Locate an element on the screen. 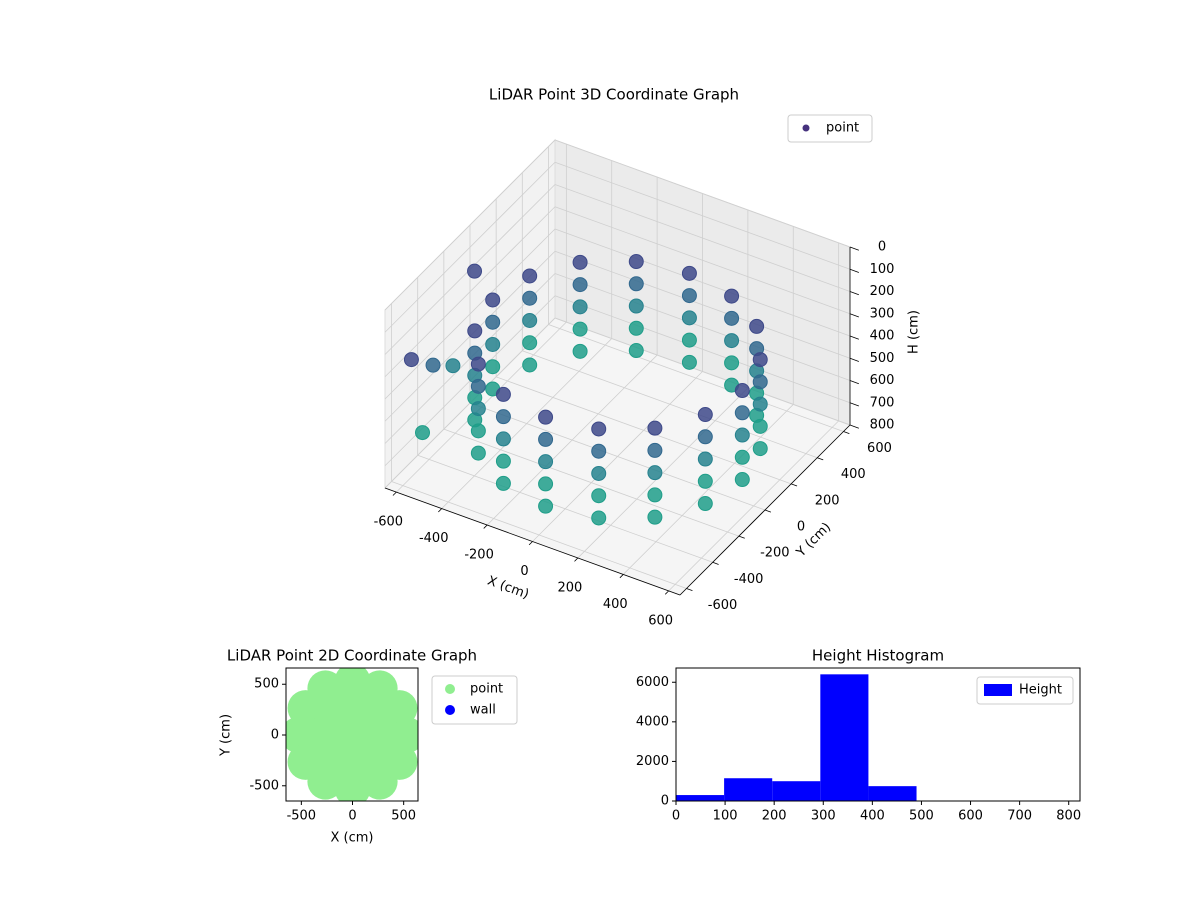  z-tick-label: 300 is located at coordinates (882, 313).